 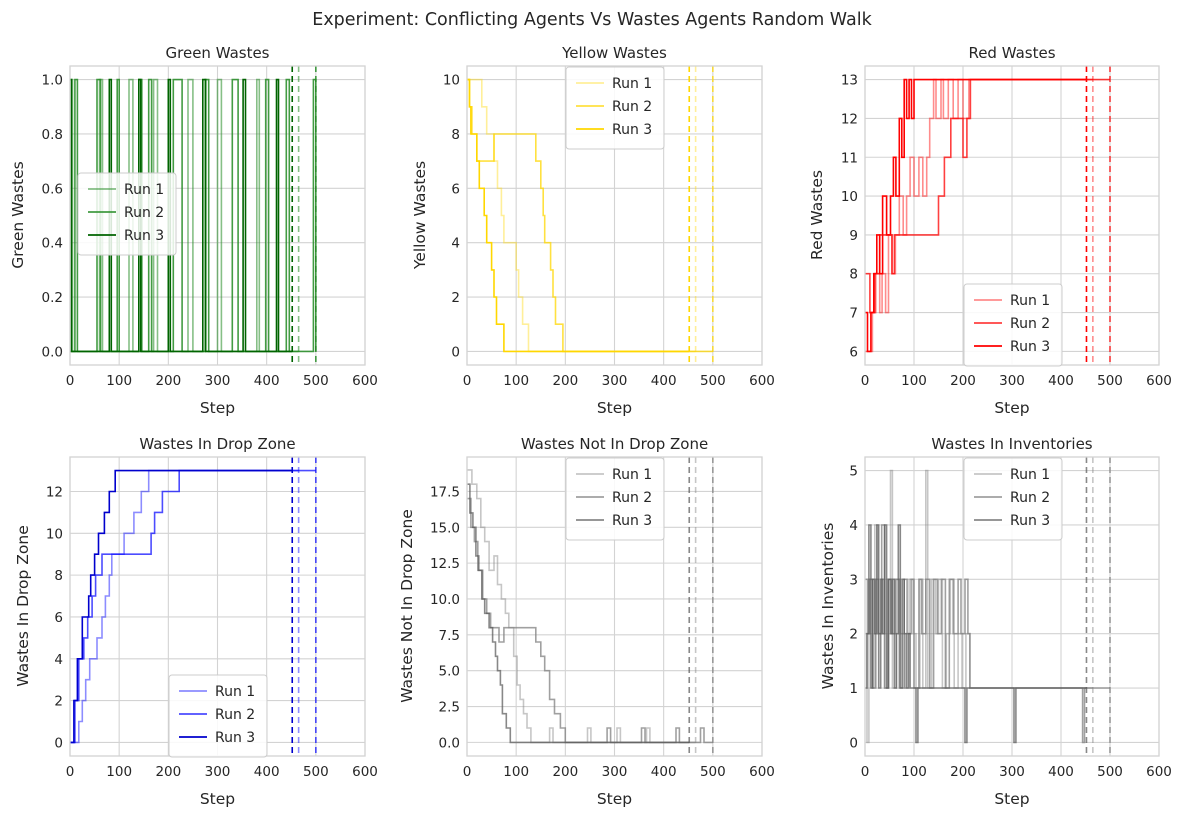 What do you see at coordinates (614, 53) in the screenshot?
I see `subplot-title: Yellow Wastes` at bounding box center [614, 53].